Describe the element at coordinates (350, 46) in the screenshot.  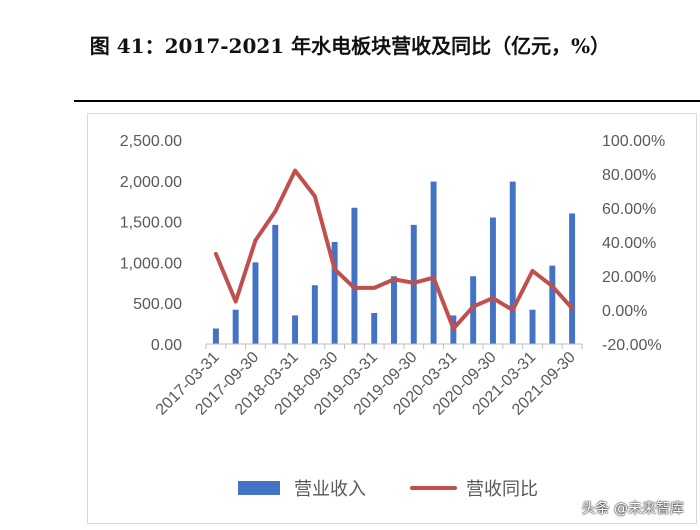
I see `figure-title: 图 41：2017-2021 年水电板块营收及同比（亿元，%）` at that location.